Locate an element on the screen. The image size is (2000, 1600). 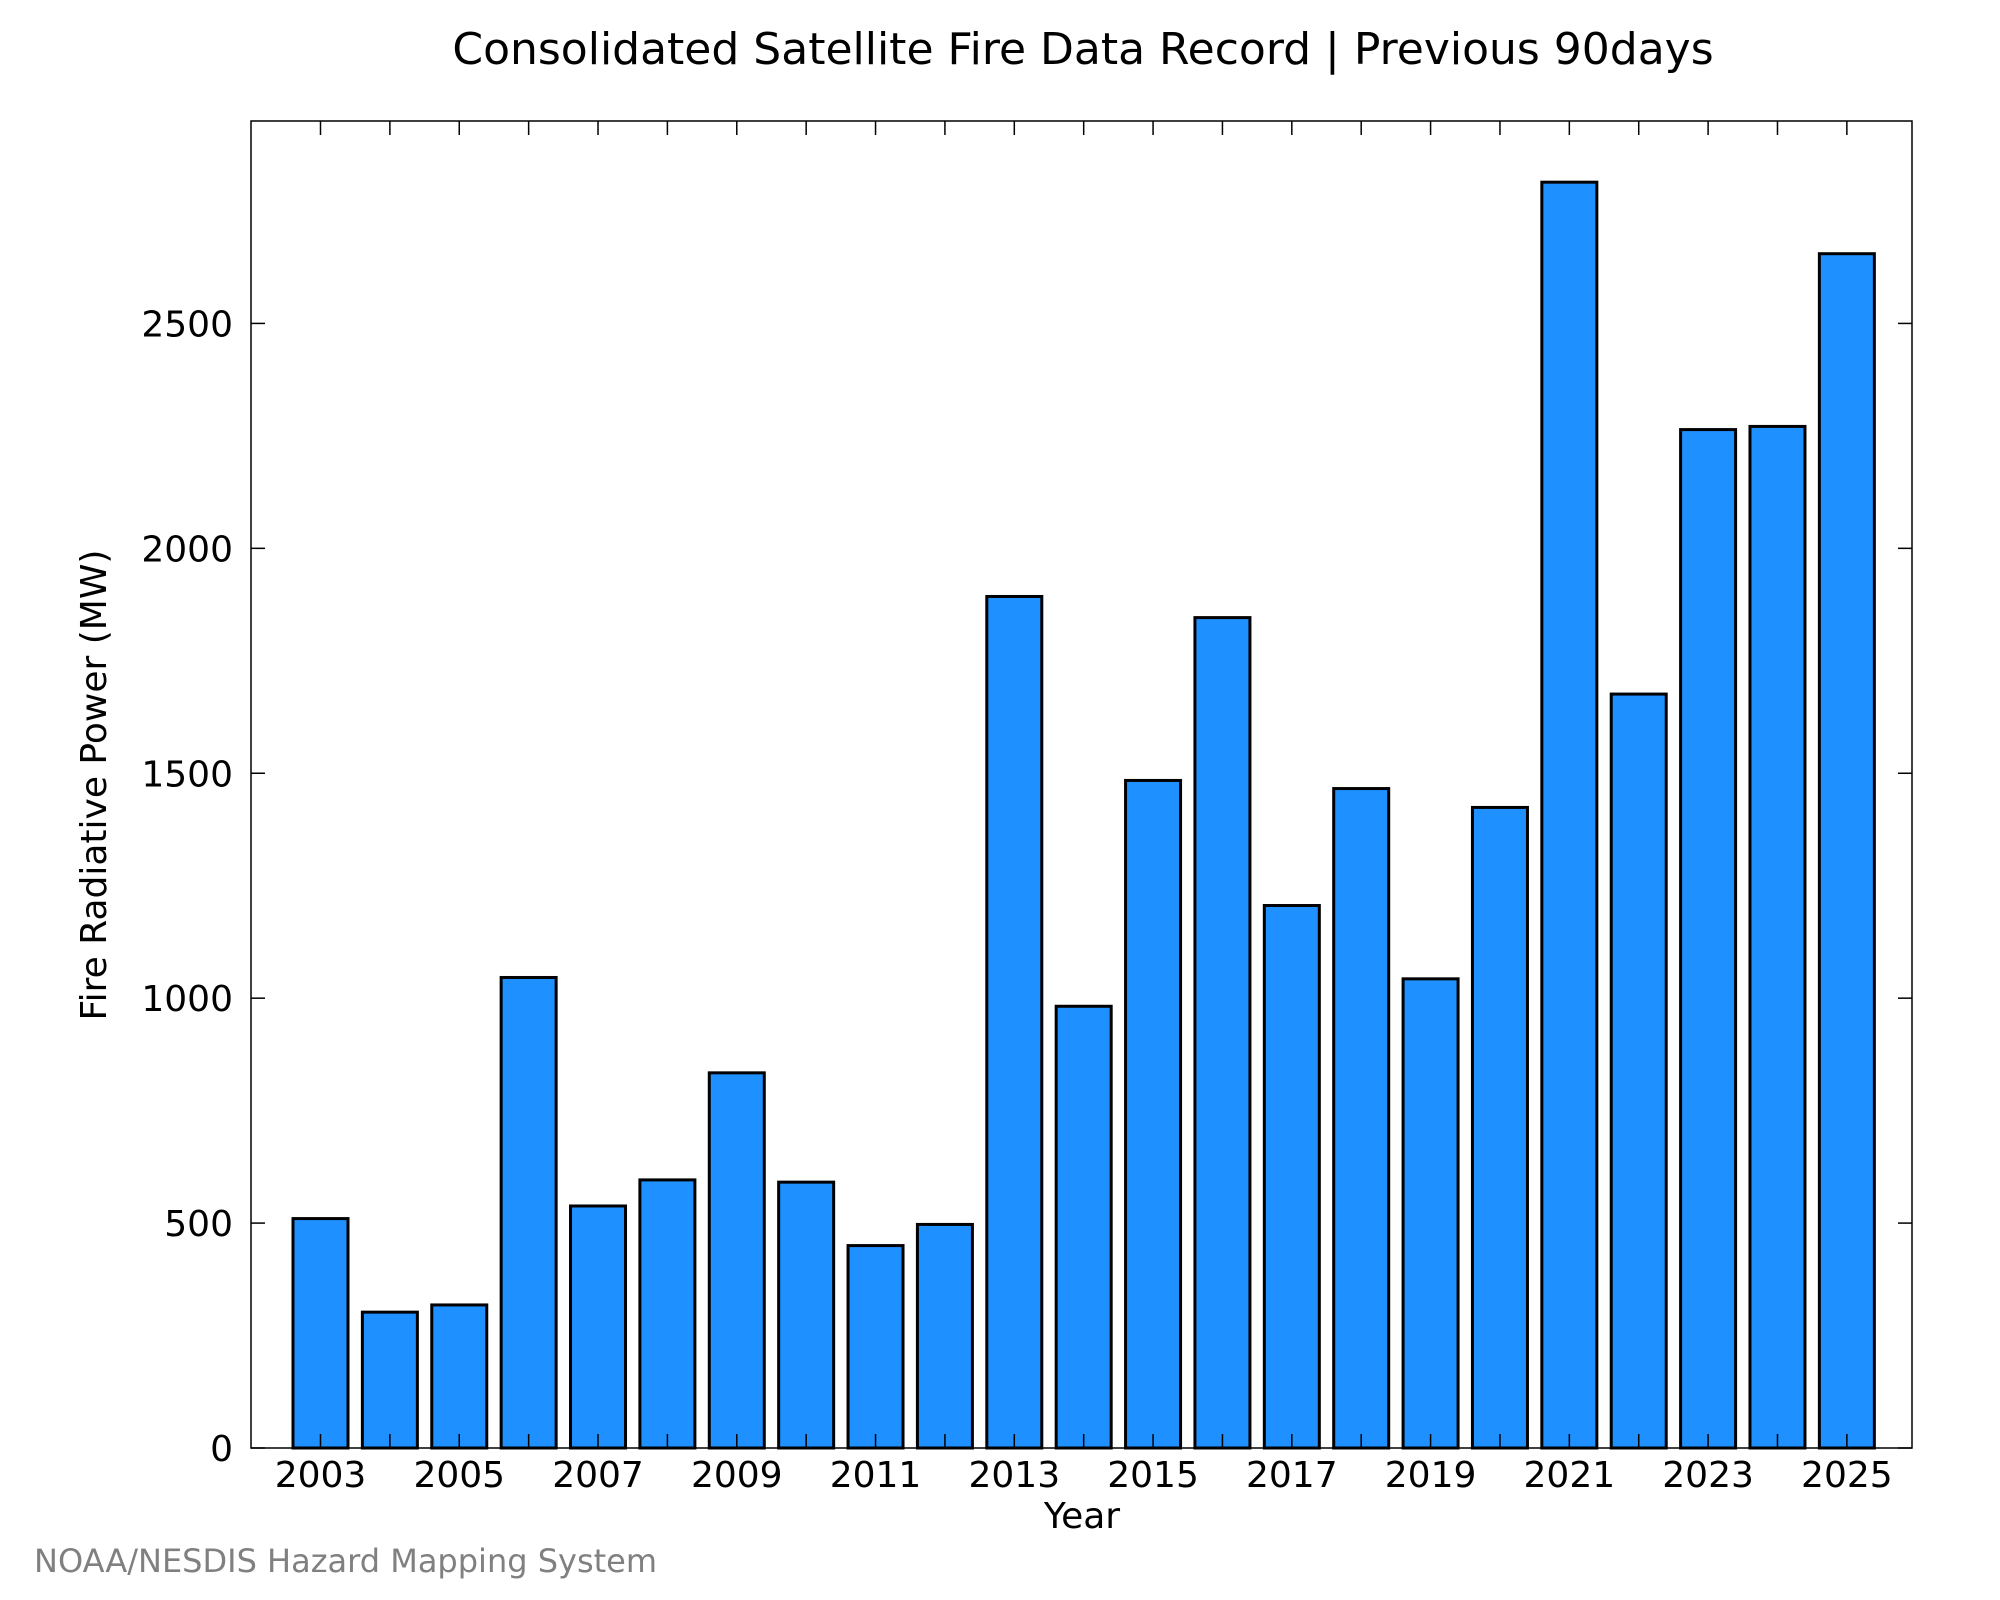
bar-2017 is located at coordinates (1291, 1177).